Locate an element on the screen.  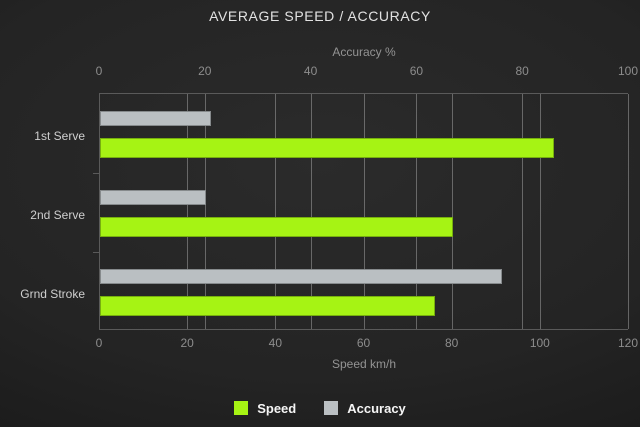
legend: Speed Accuracy is located at coordinates (320, 408).